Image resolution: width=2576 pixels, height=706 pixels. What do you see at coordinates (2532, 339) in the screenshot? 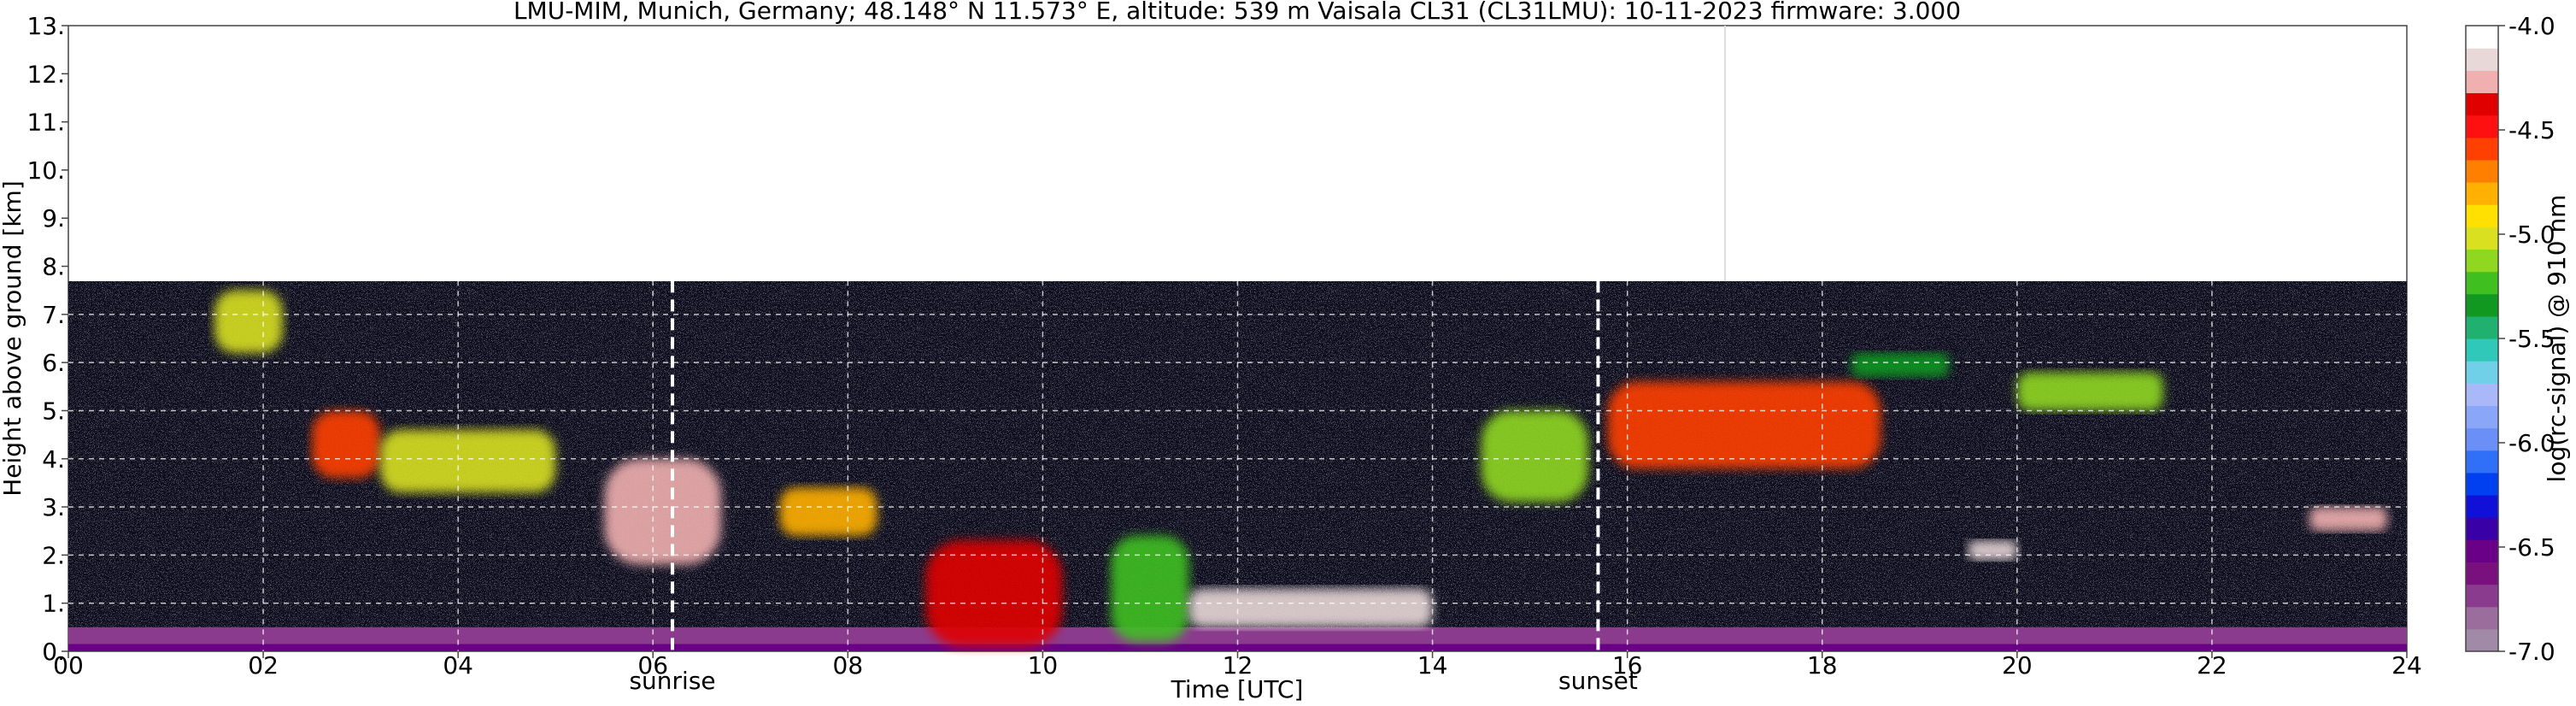
I see `colorbar-tick-label: -5.5` at bounding box center [2532, 339].